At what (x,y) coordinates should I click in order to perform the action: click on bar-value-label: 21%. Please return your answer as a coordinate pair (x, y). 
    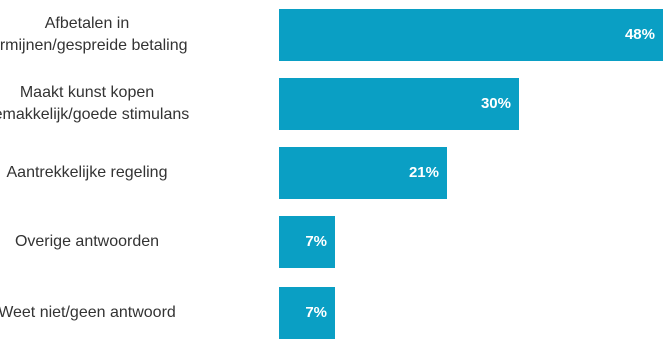
    Looking at the image, I should click on (423, 172).